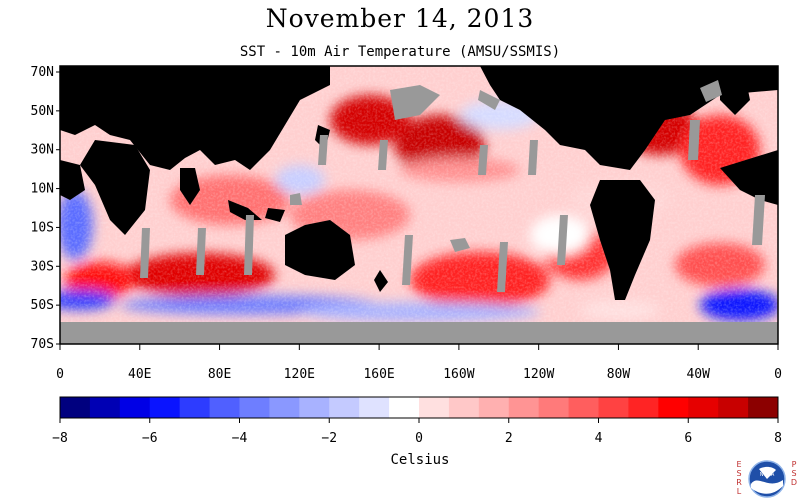  Describe the element at coordinates (419, 333) in the screenshot. I see `antarctica-ice` at that location.